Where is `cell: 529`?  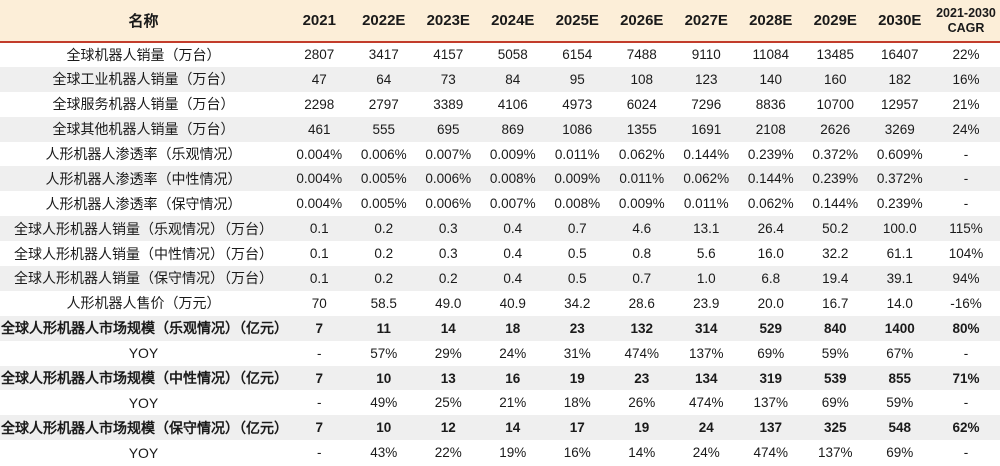
cell: 529 is located at coordinates (771, 328).